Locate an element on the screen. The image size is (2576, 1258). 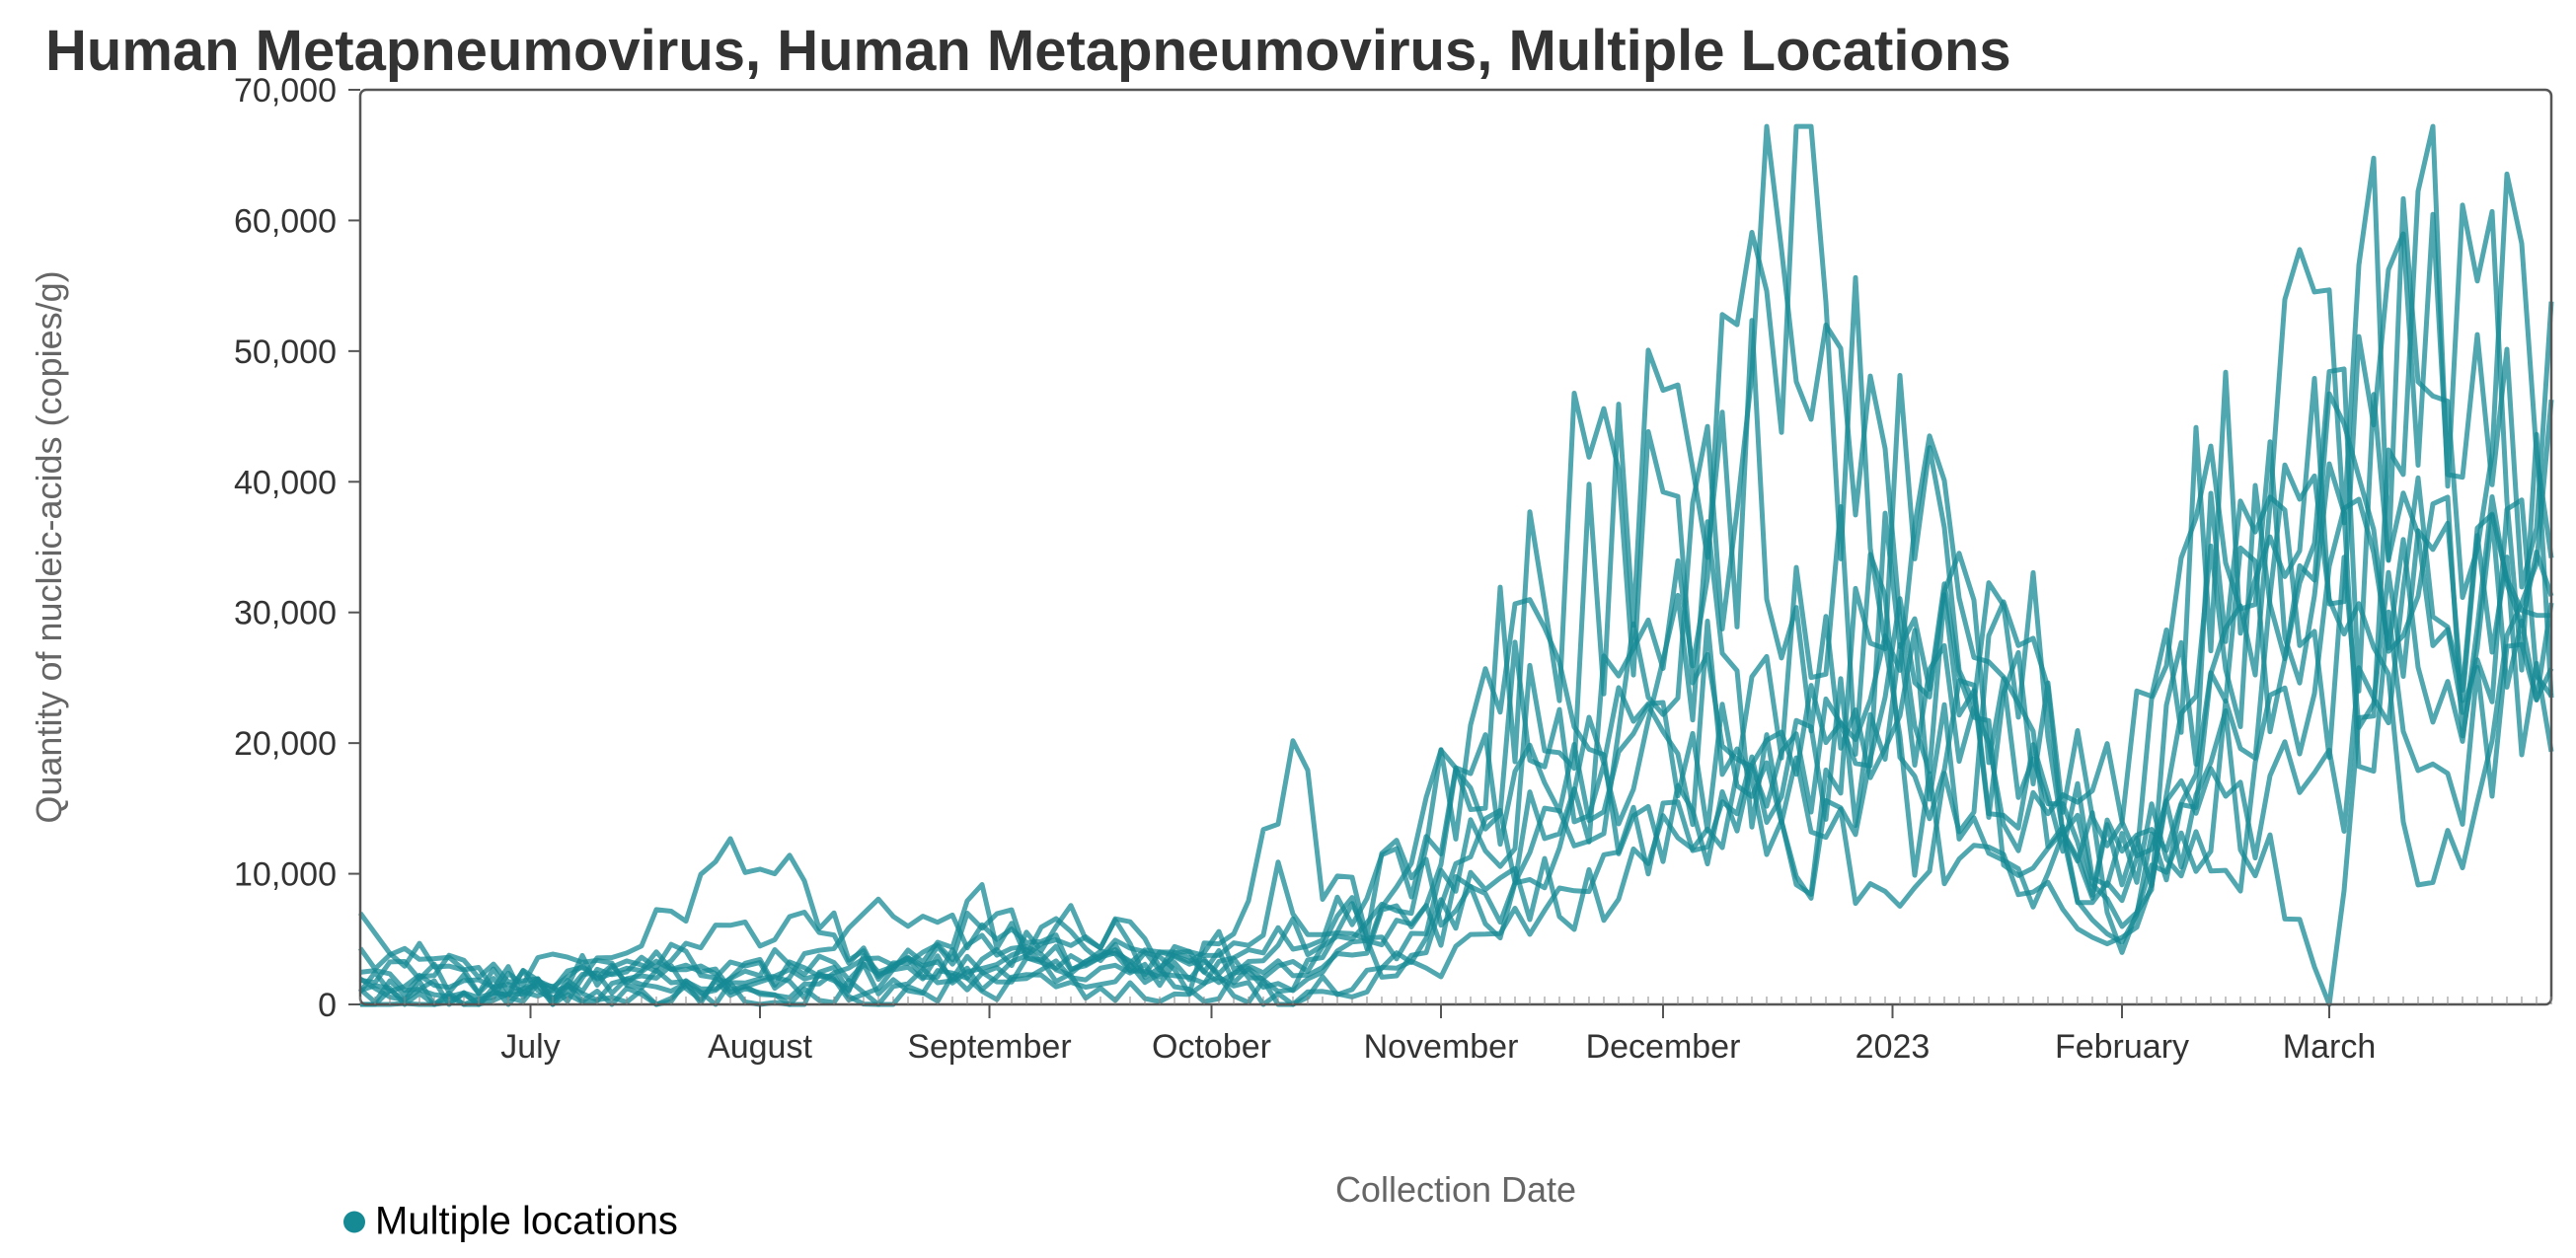
x-tick-label: November is located at coordinates (1441, 1047).